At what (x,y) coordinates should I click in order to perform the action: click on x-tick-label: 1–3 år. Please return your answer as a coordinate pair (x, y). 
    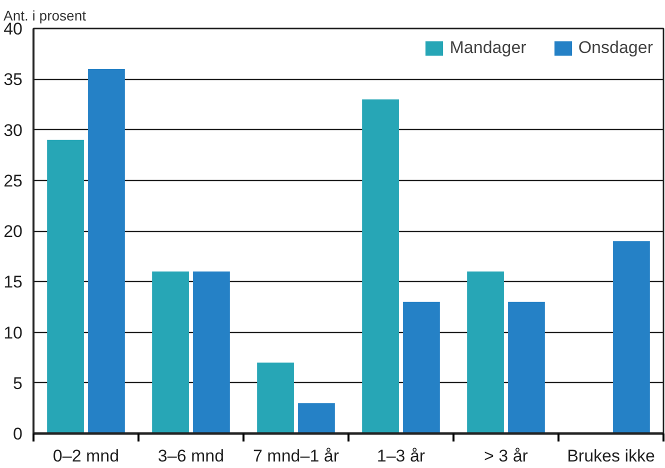
    Looking at the image, I should click on (401, 456).